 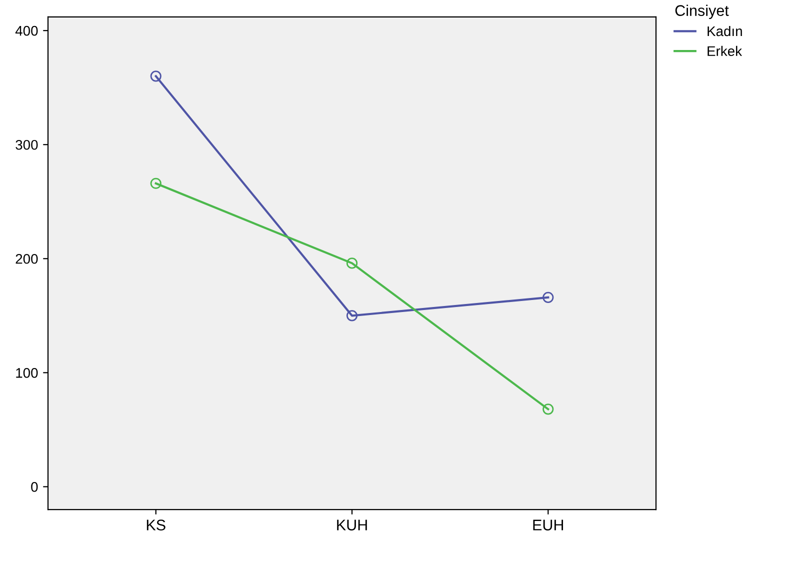 I want to click on x-tick-label: EUH, so click(x=548, y=525).